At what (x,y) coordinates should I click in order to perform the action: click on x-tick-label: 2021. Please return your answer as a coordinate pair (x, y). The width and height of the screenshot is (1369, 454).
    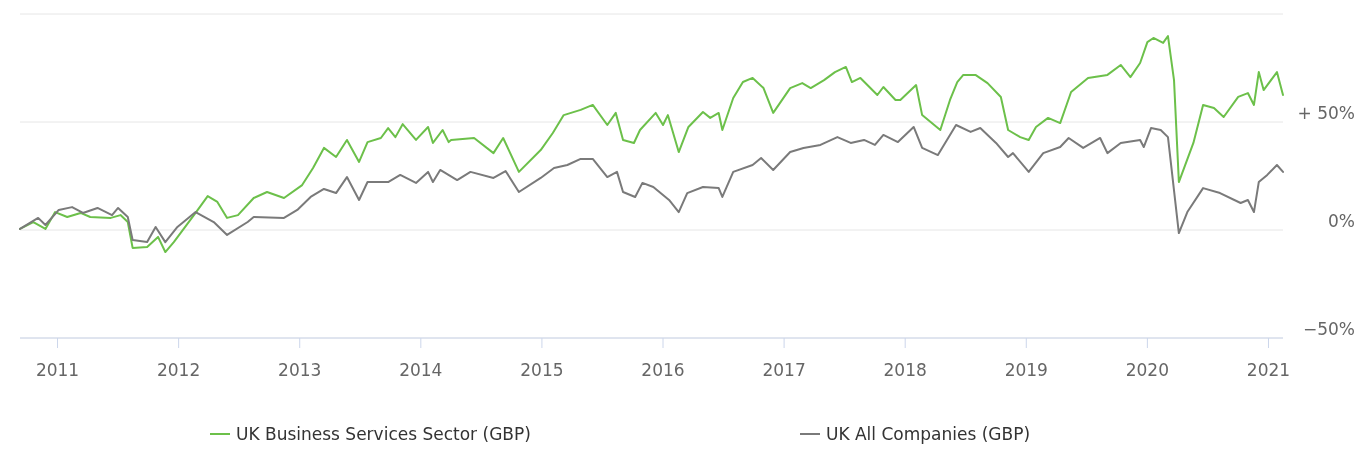
    Looking at the image, I should click on (1268, 370).